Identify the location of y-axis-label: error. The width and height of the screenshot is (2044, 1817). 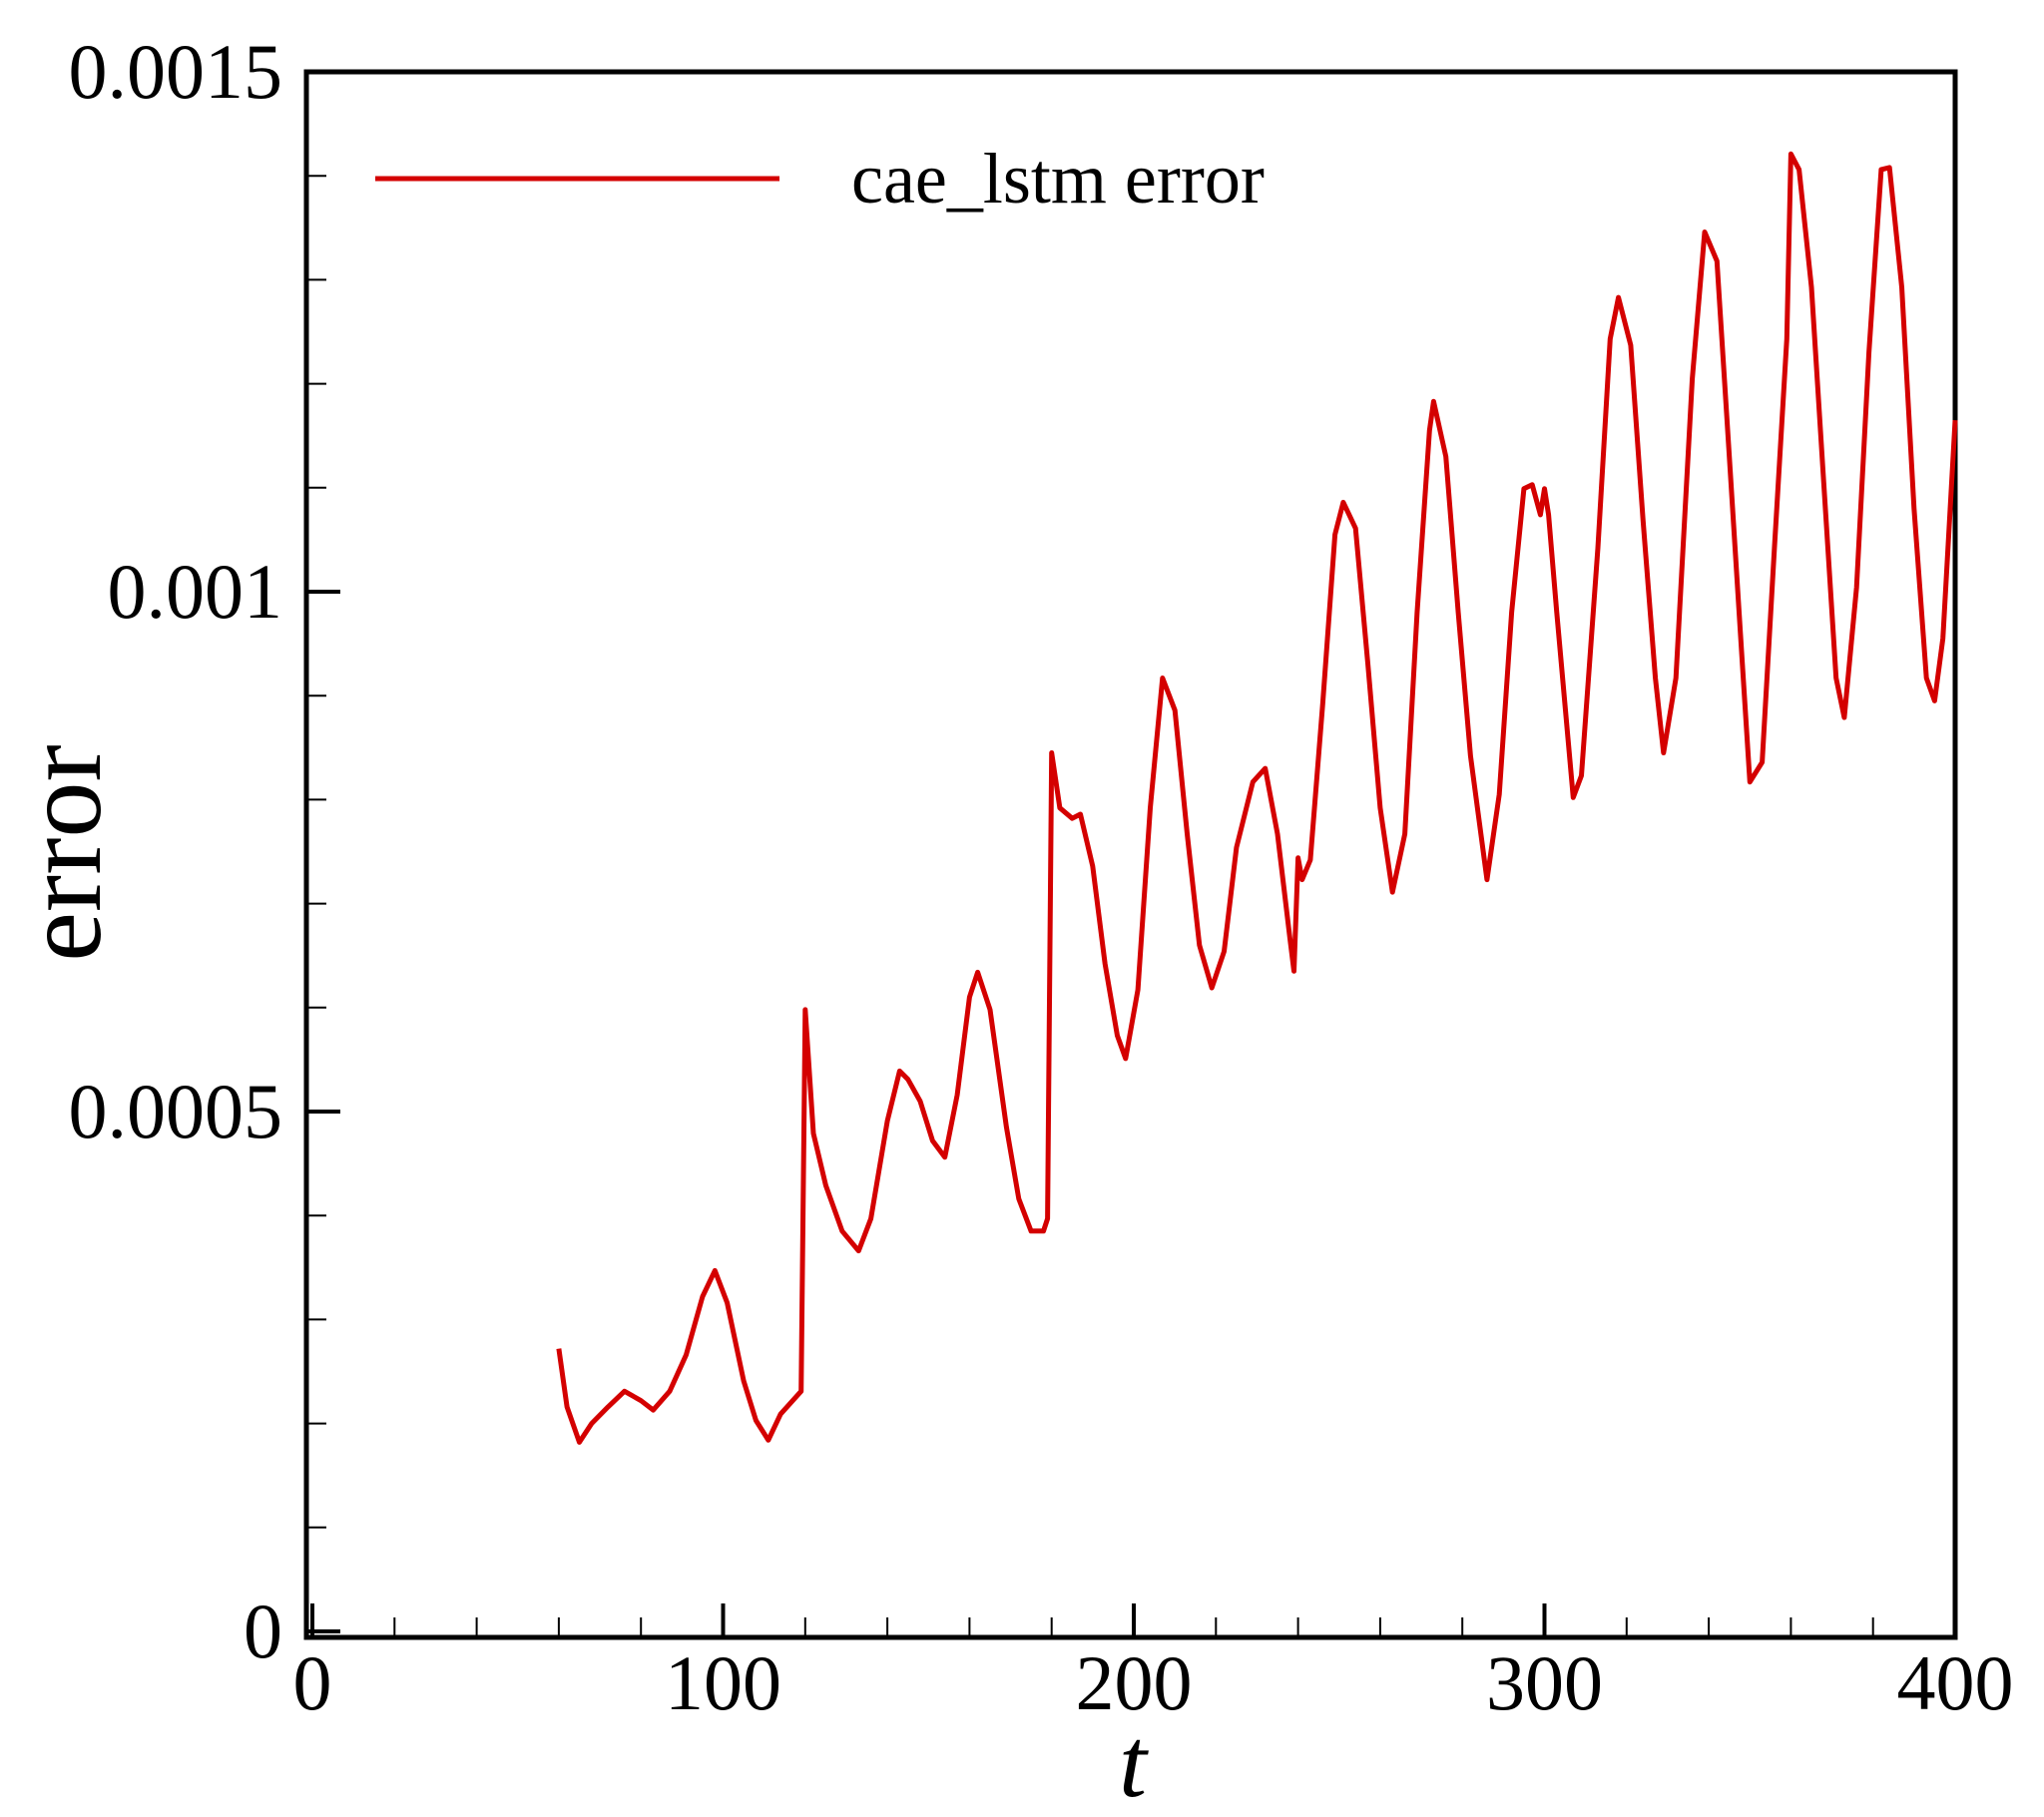
(63, 853).